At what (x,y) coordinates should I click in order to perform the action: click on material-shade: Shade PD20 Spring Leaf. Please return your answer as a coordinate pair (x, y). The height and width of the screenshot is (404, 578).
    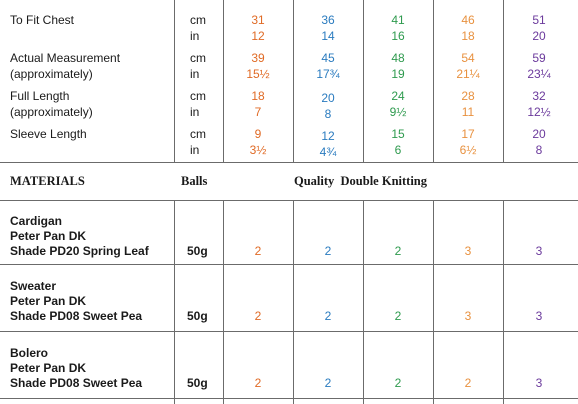
    Looking at the image, I should click on (79, 251).